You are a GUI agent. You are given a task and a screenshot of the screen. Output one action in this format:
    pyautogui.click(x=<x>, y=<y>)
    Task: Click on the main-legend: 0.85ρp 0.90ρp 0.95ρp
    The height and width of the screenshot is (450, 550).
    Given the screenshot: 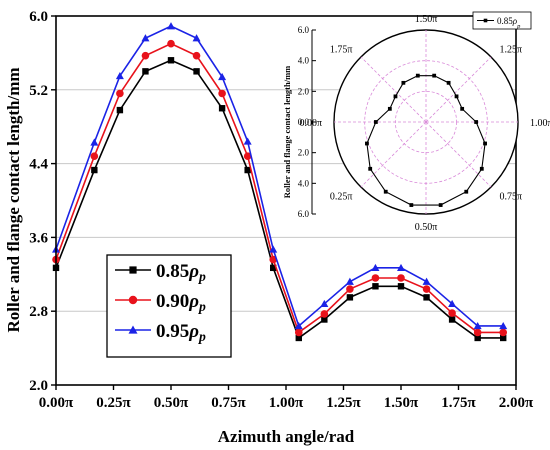 What is the action you would take?
    pyautogui.click(x=169, y=306)
    